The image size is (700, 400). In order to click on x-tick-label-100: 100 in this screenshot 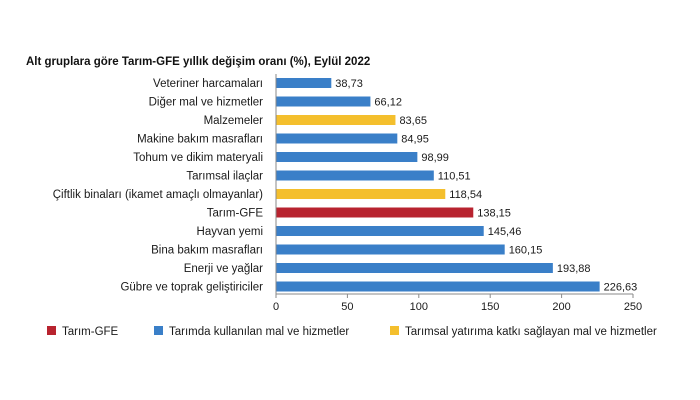, I will do `click(419, 307)`.